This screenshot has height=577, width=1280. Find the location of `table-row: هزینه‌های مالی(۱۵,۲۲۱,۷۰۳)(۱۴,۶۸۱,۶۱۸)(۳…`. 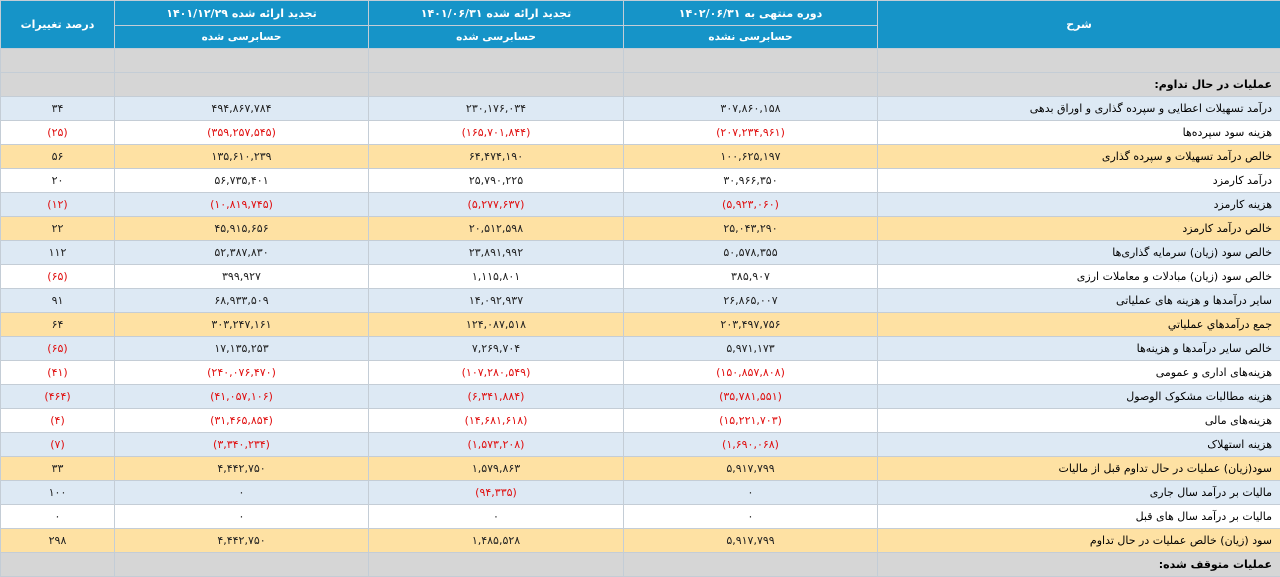

table-row: هزینه‌های مالی(۱۵,۲۲۱,۷۰۳)(۱۴,۶۸۱,۶۱۸)(۳… is located at coordinates (640, 421).